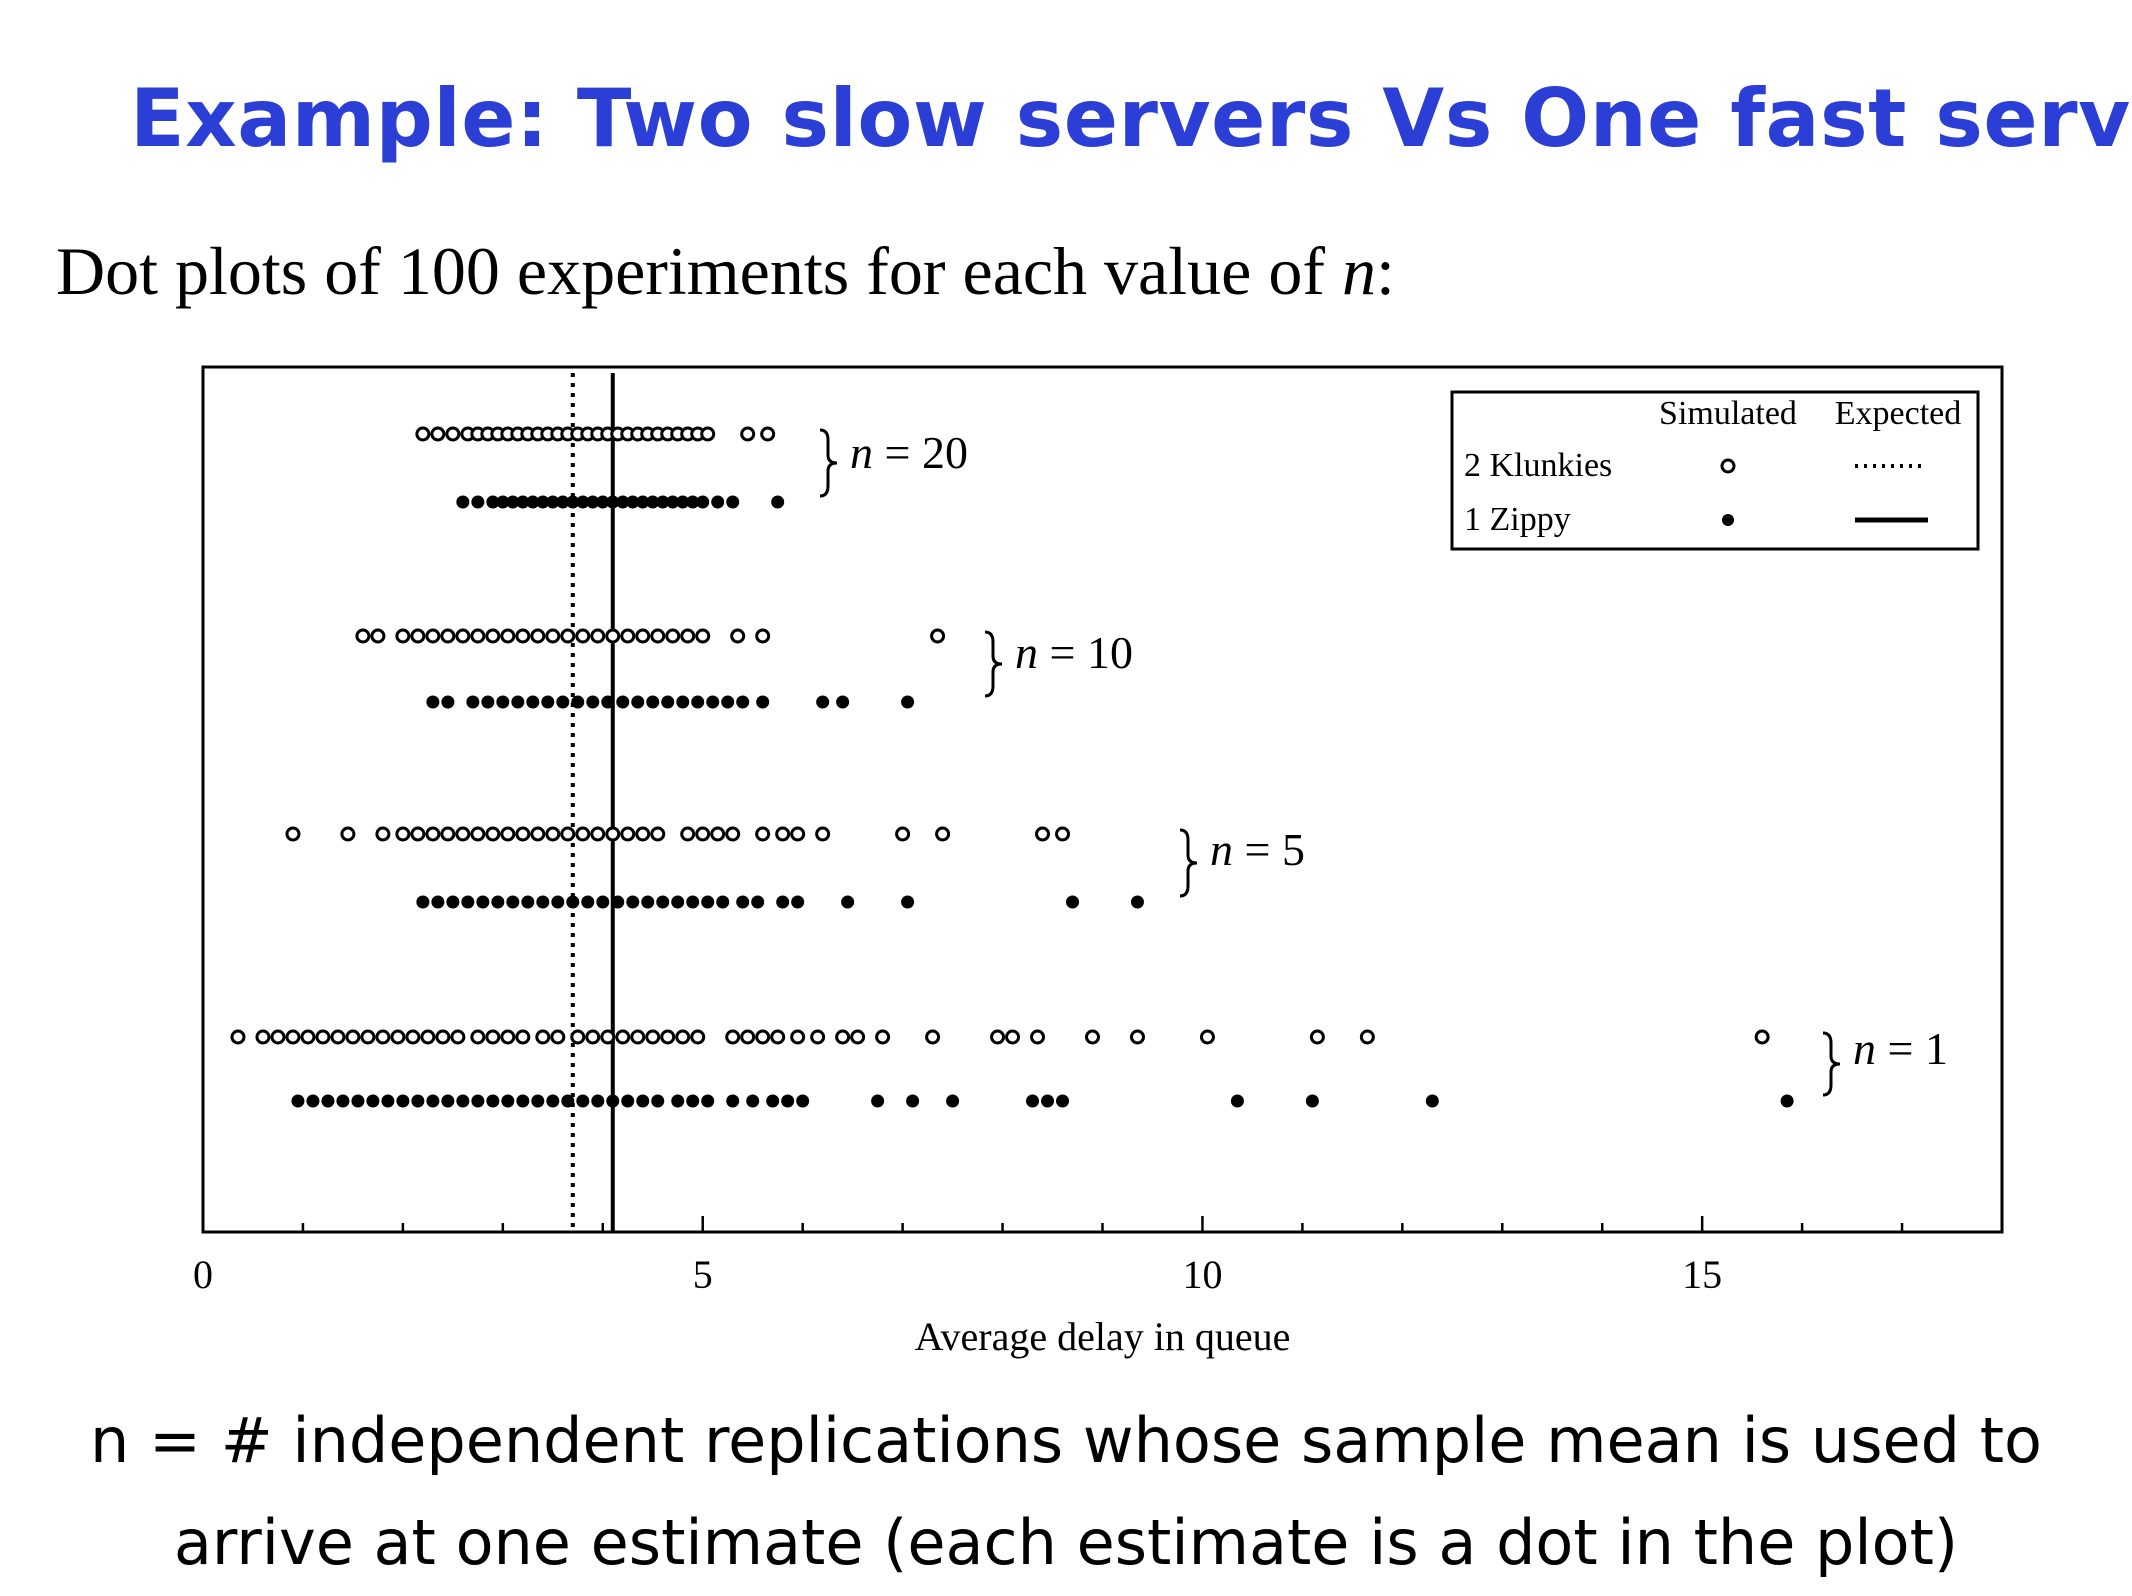  Describe the element at coordinates (1728, 520) in the screenshot. I see `legend-marker-filled` at that location.